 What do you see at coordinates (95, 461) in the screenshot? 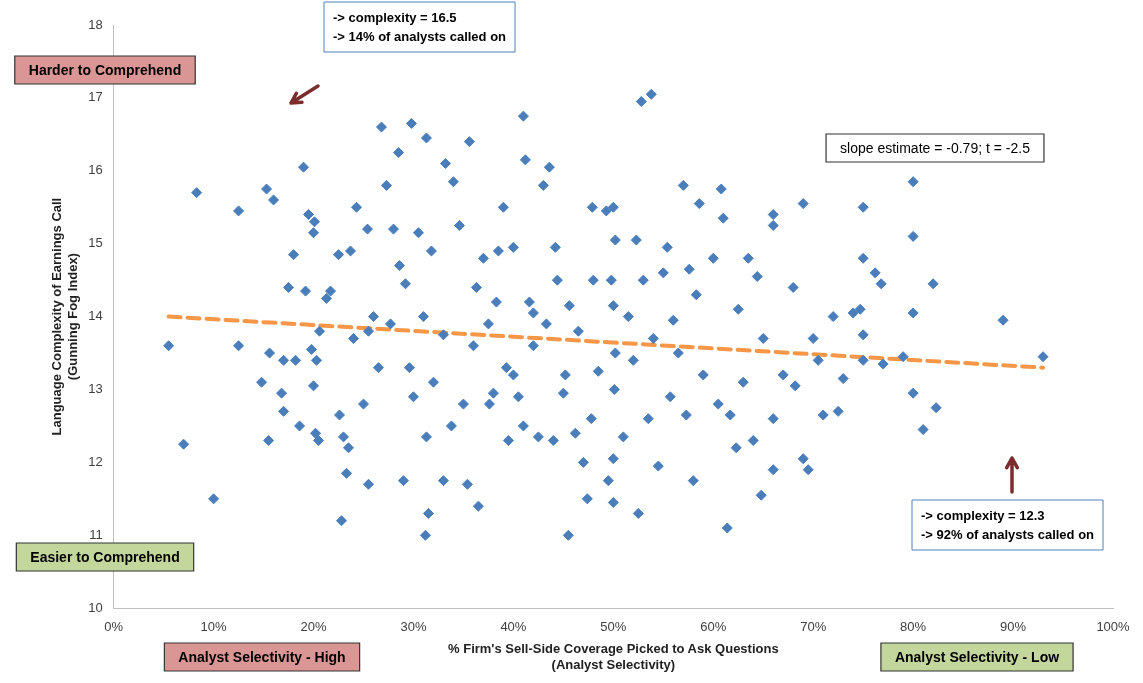
I see `y-tick-label: 12` at bounding box center [95, 461].